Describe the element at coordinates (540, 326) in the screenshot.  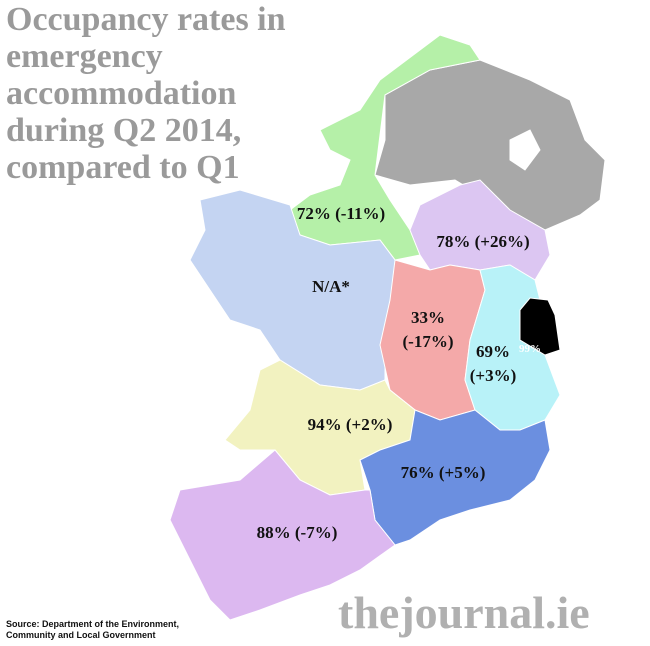
I see `region-dublin` at that location.